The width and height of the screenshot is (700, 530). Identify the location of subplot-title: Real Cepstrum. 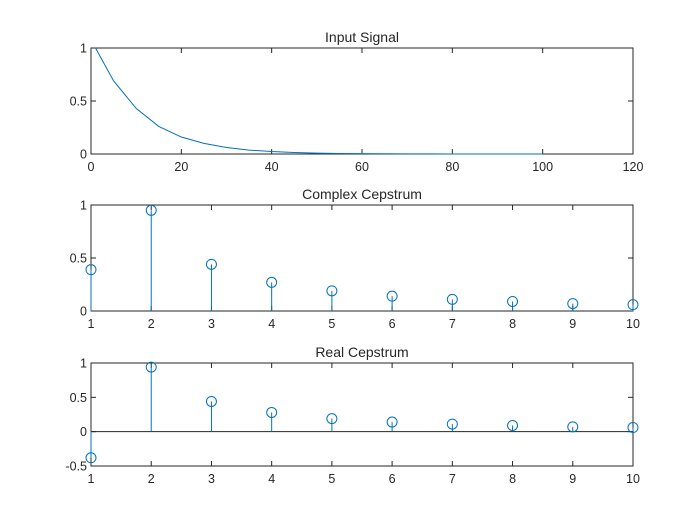
(361, 352).